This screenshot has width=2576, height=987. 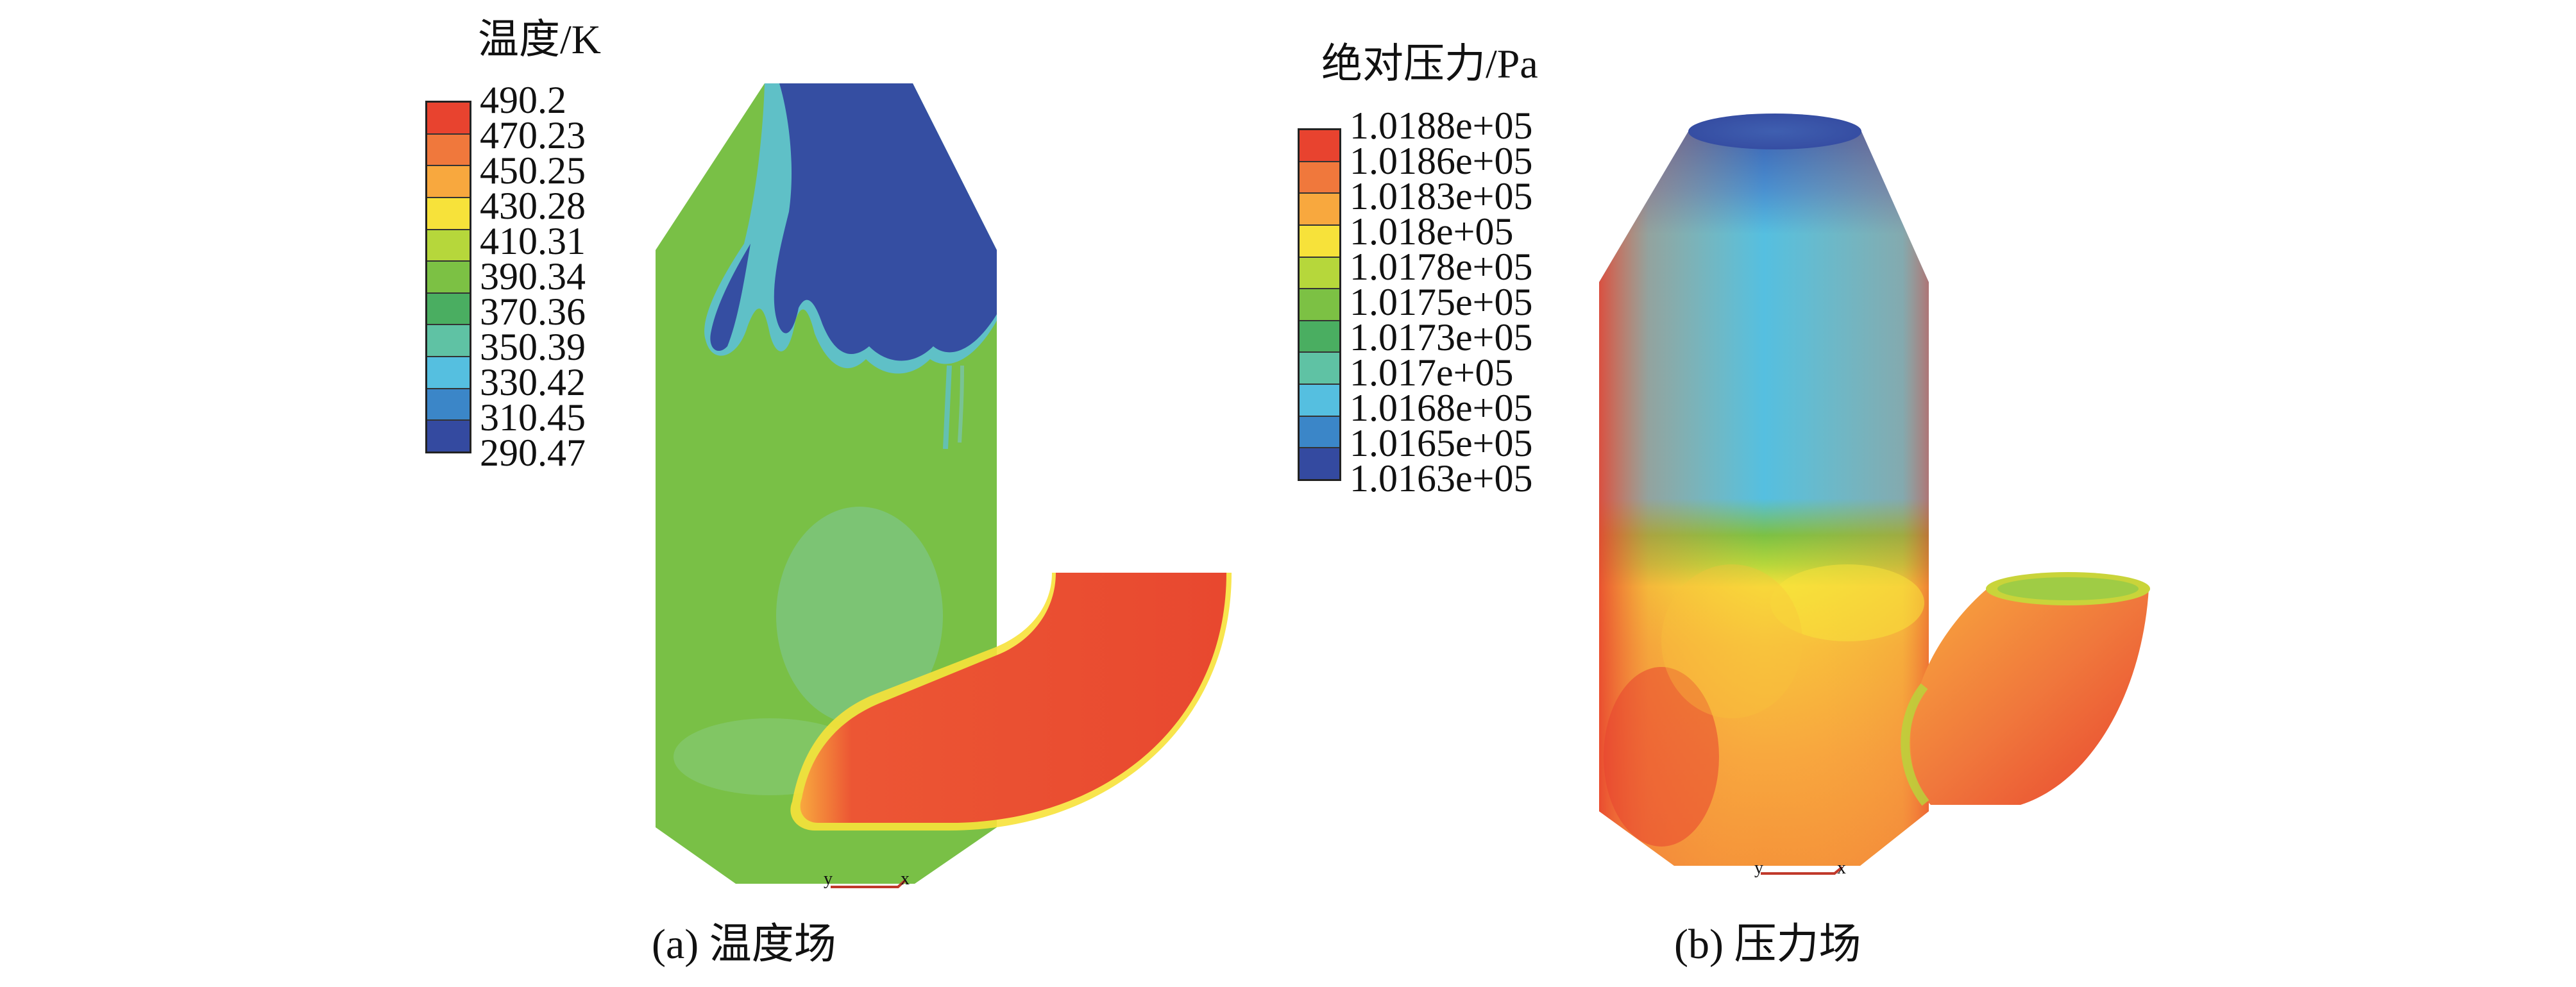 I want to click on axis-y-mark-b: y, so click(x=1758, y=868).